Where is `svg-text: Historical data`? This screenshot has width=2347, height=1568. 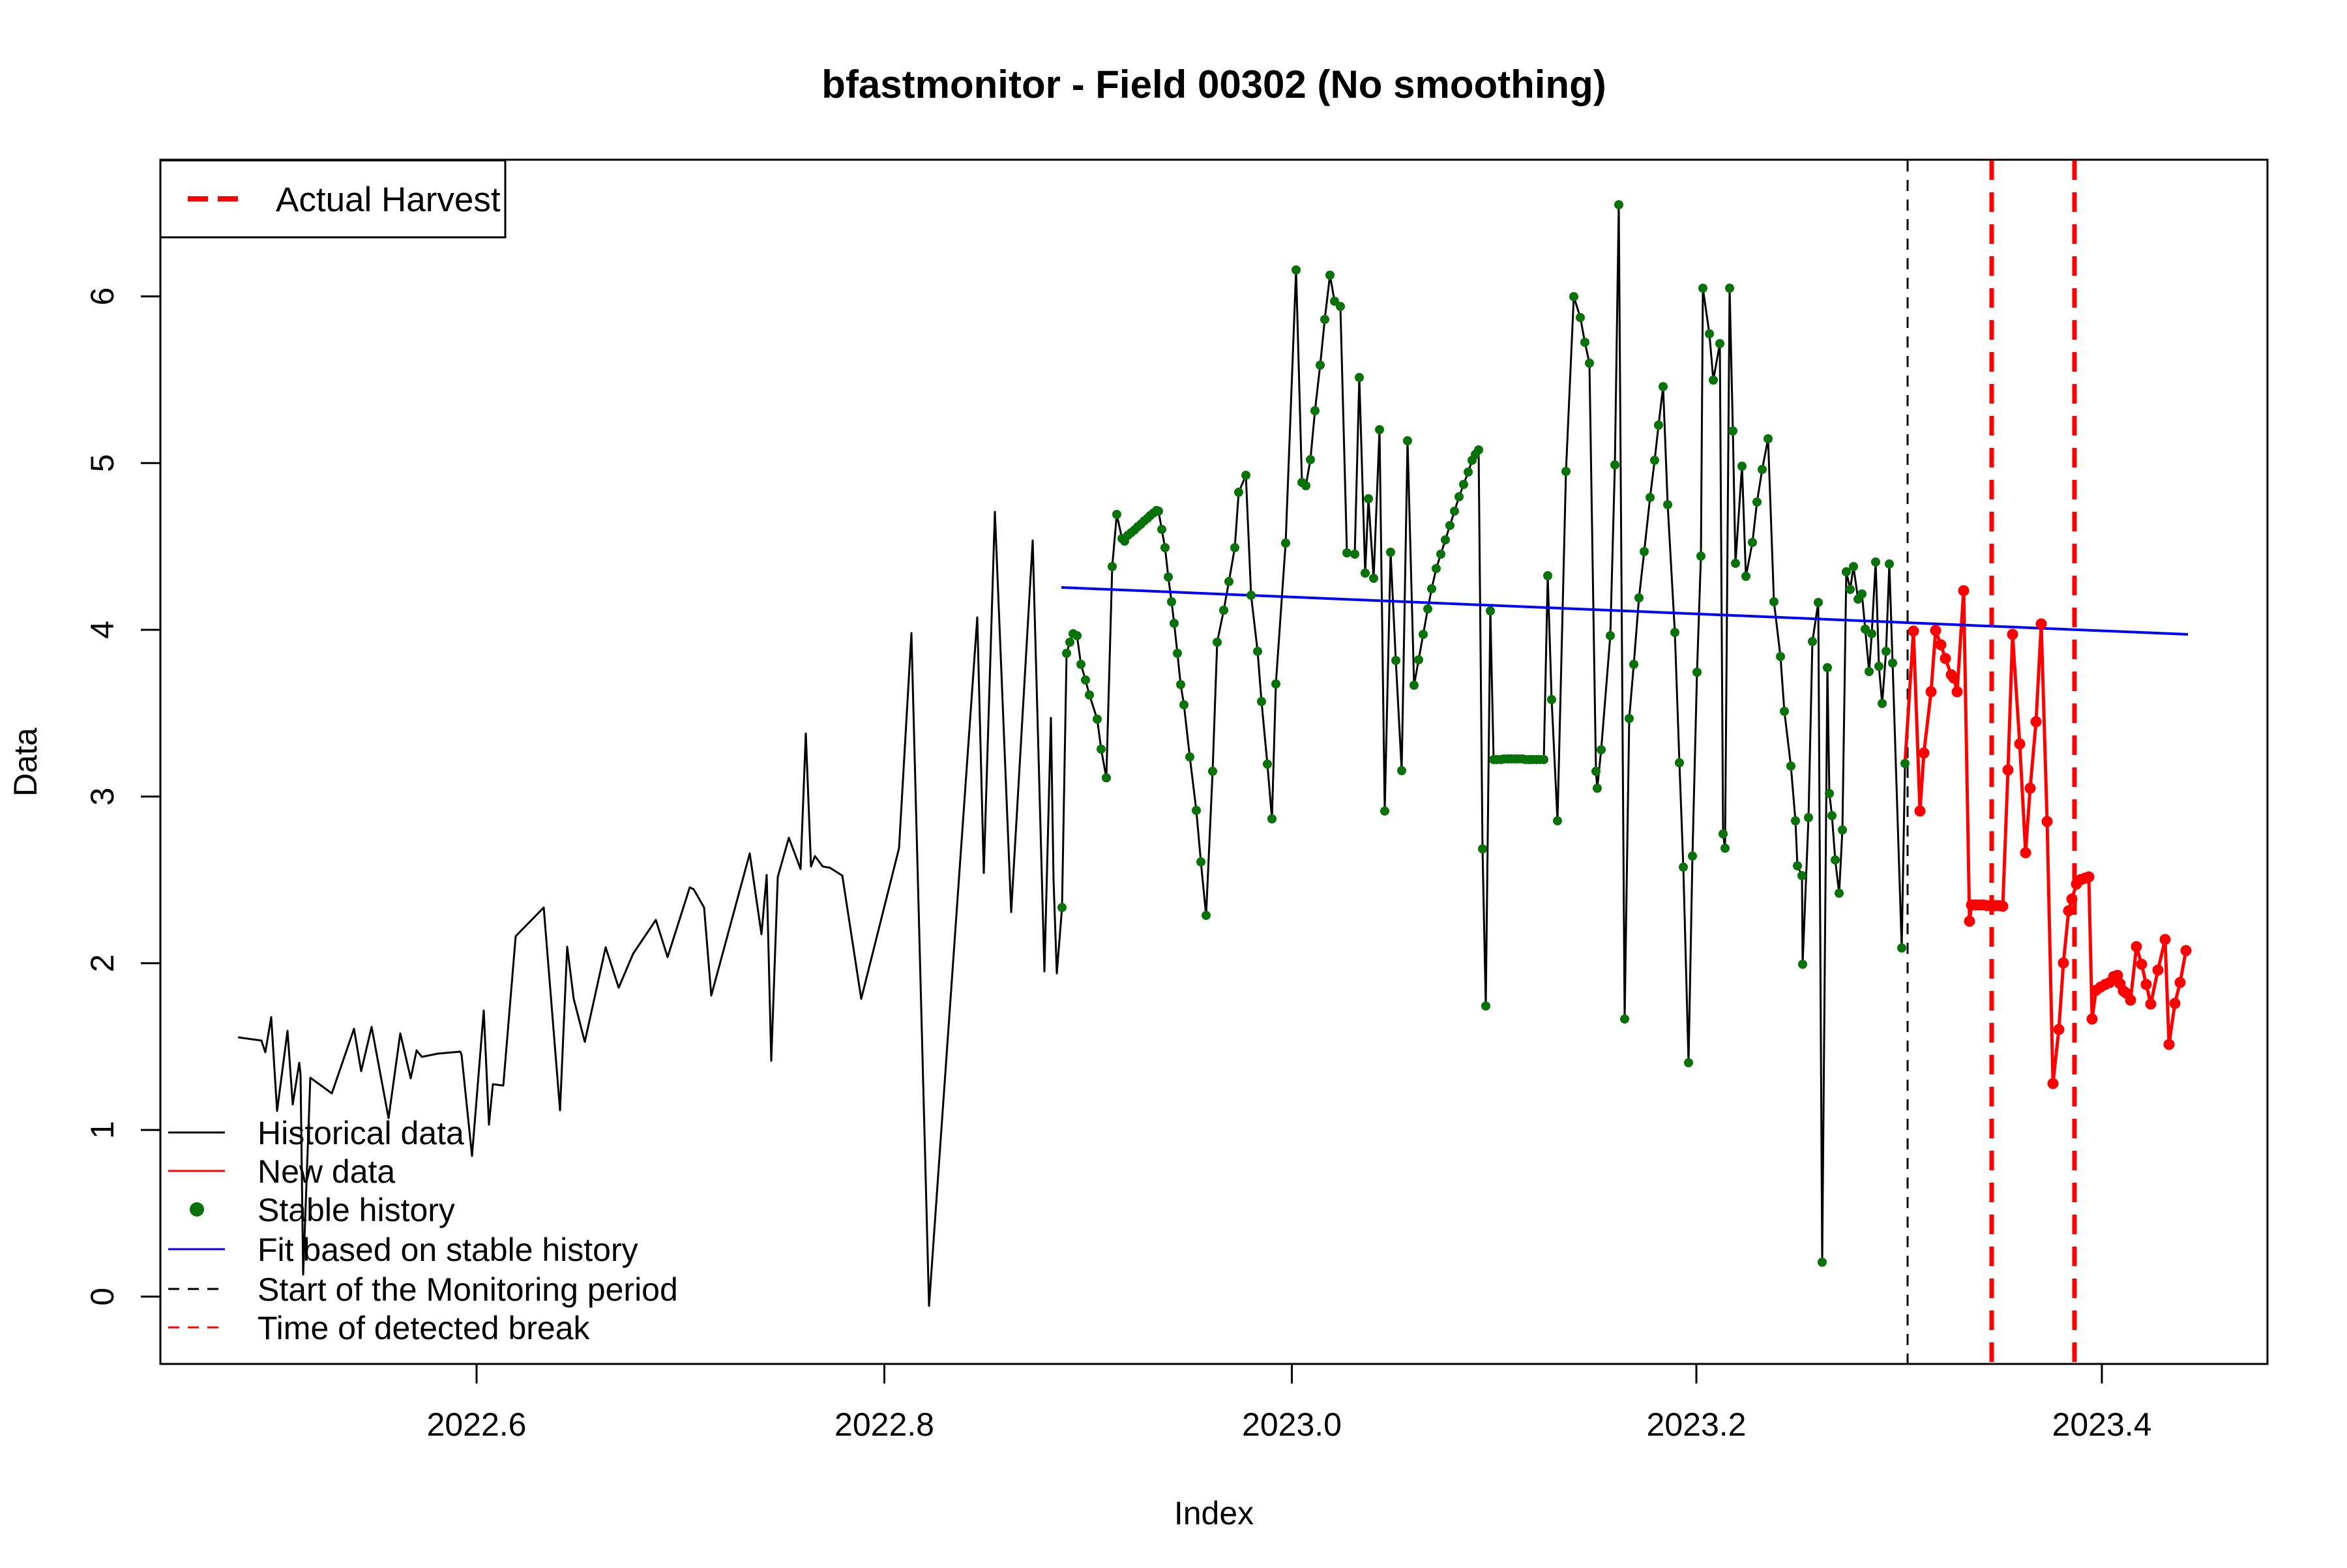
svg-text: Historical data is located at coordinates (361, 1133).